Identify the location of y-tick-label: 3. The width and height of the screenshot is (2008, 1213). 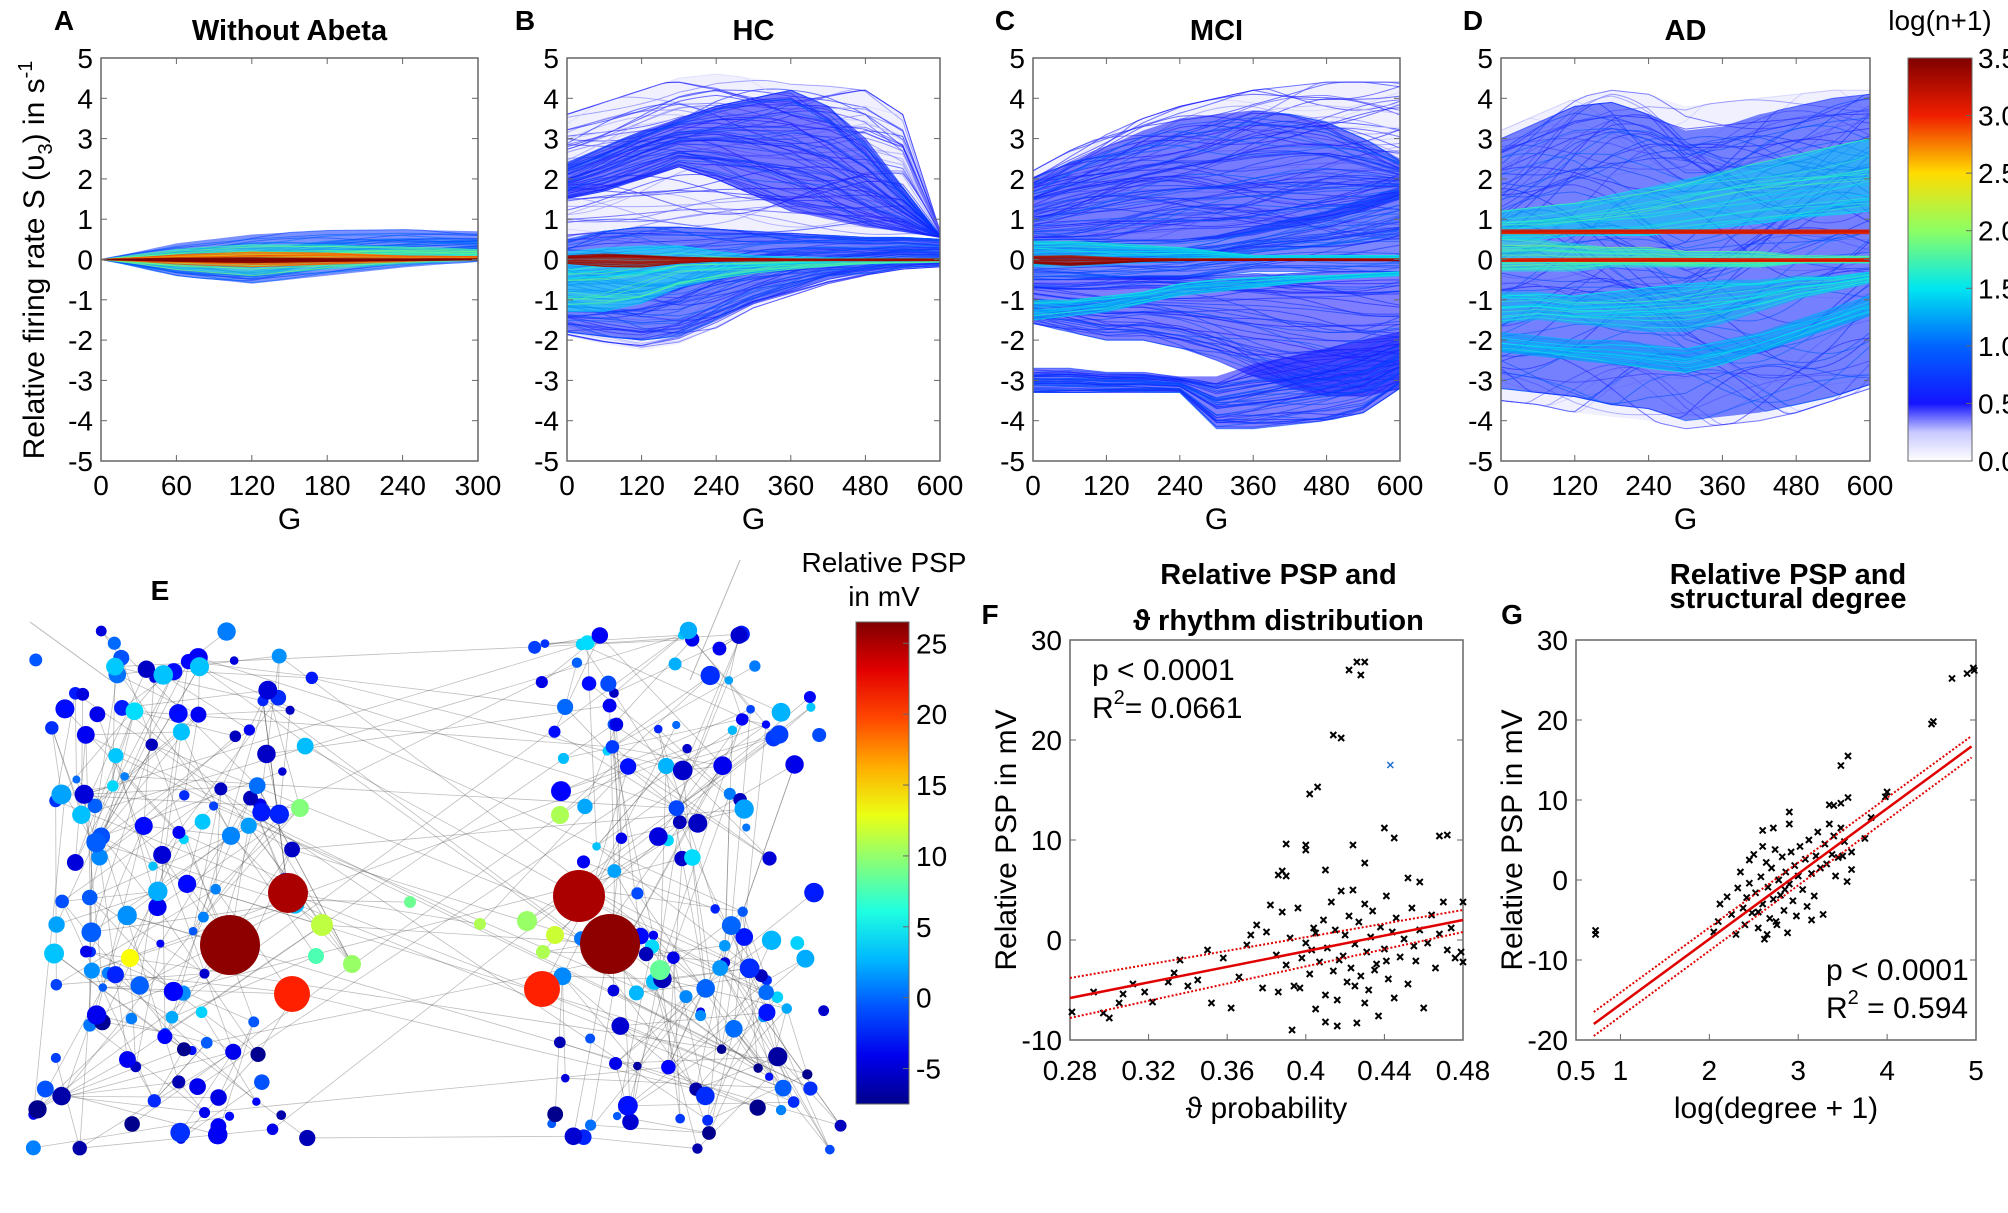
(551, 139).